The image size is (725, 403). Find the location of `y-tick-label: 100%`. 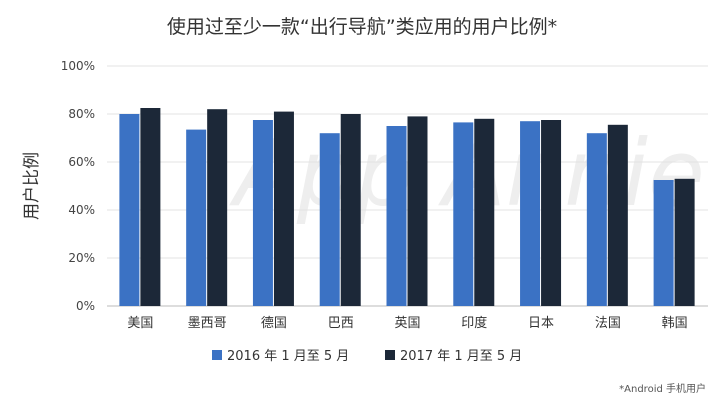

y-tick-label: 100% is located at coordinates (78, 66).